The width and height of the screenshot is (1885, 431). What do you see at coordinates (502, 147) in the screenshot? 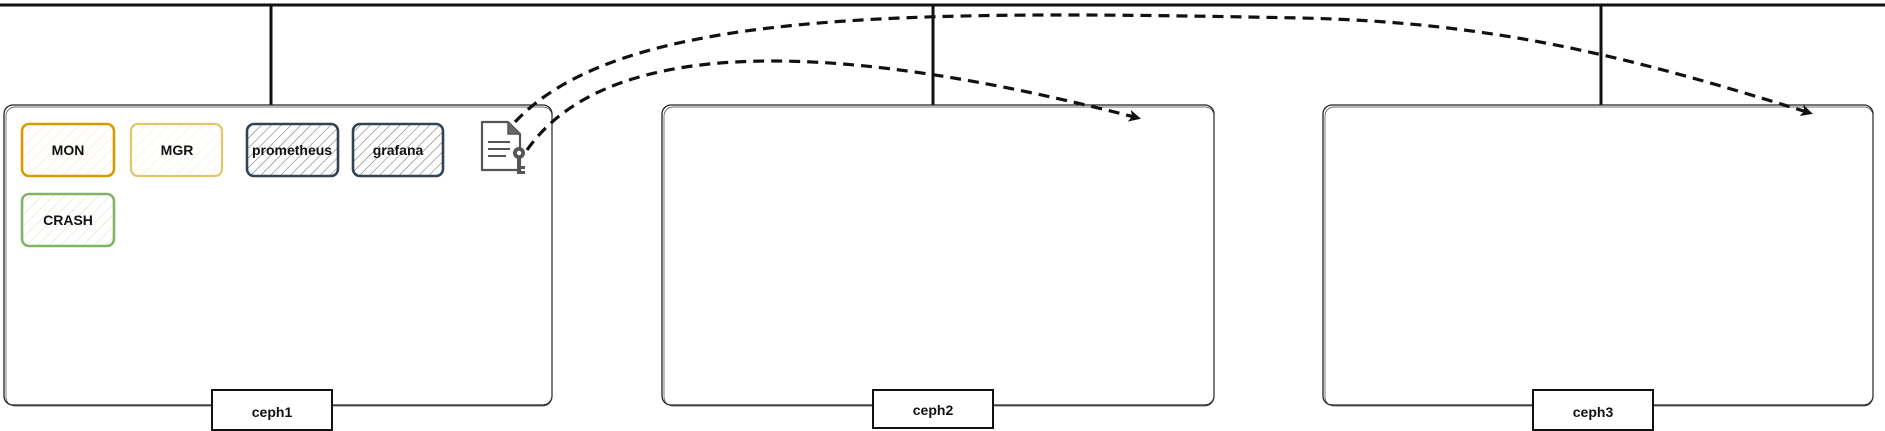
I see `key-file-icon` at bounding box center [502, 147].